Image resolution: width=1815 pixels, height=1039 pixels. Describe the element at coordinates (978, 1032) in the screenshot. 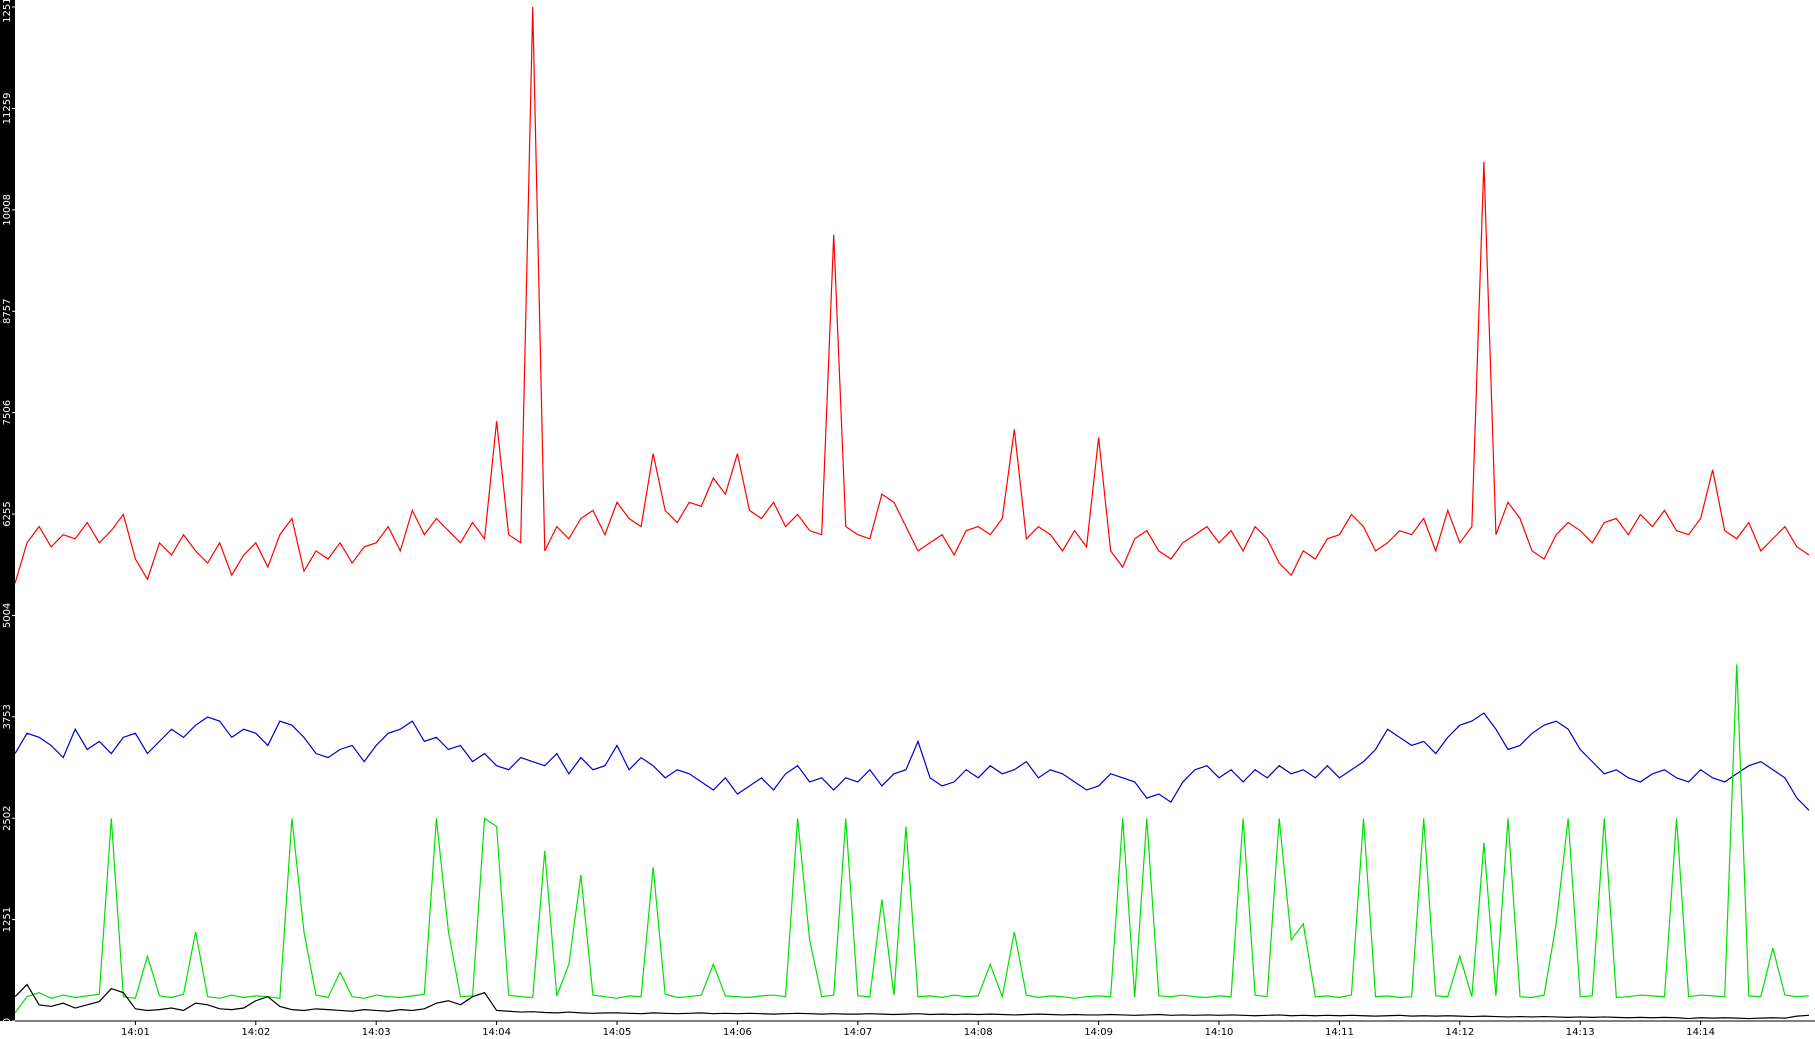

I see `x-tick-label: 14:08` at that location.